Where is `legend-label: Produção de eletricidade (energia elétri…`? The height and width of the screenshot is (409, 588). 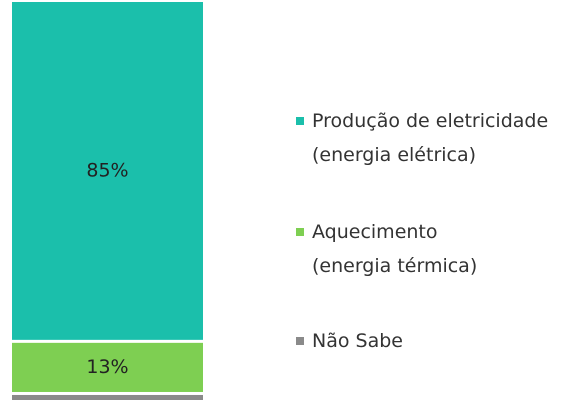 legend-label: Produção de eletricidade (energia elétri… is located at coordinates (430, 138).